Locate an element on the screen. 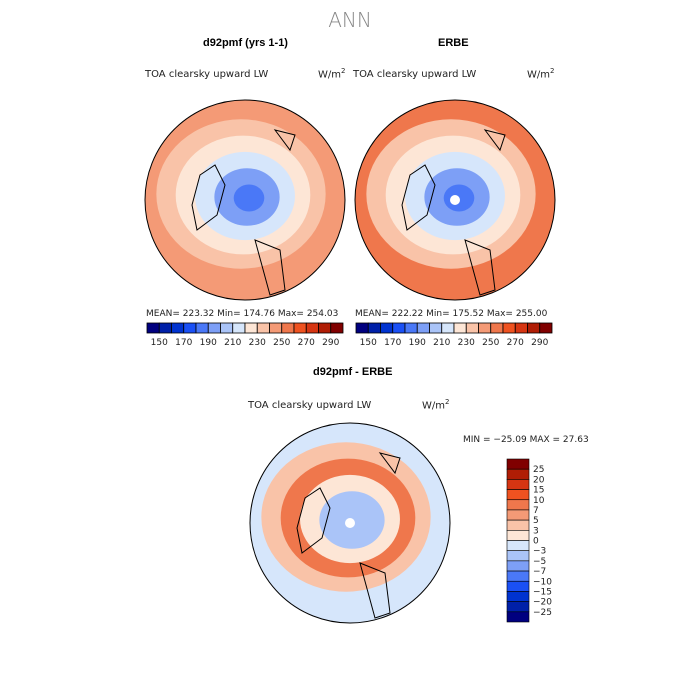 The image size is (700, 700). map1-border is located at coordinates (245, 200).